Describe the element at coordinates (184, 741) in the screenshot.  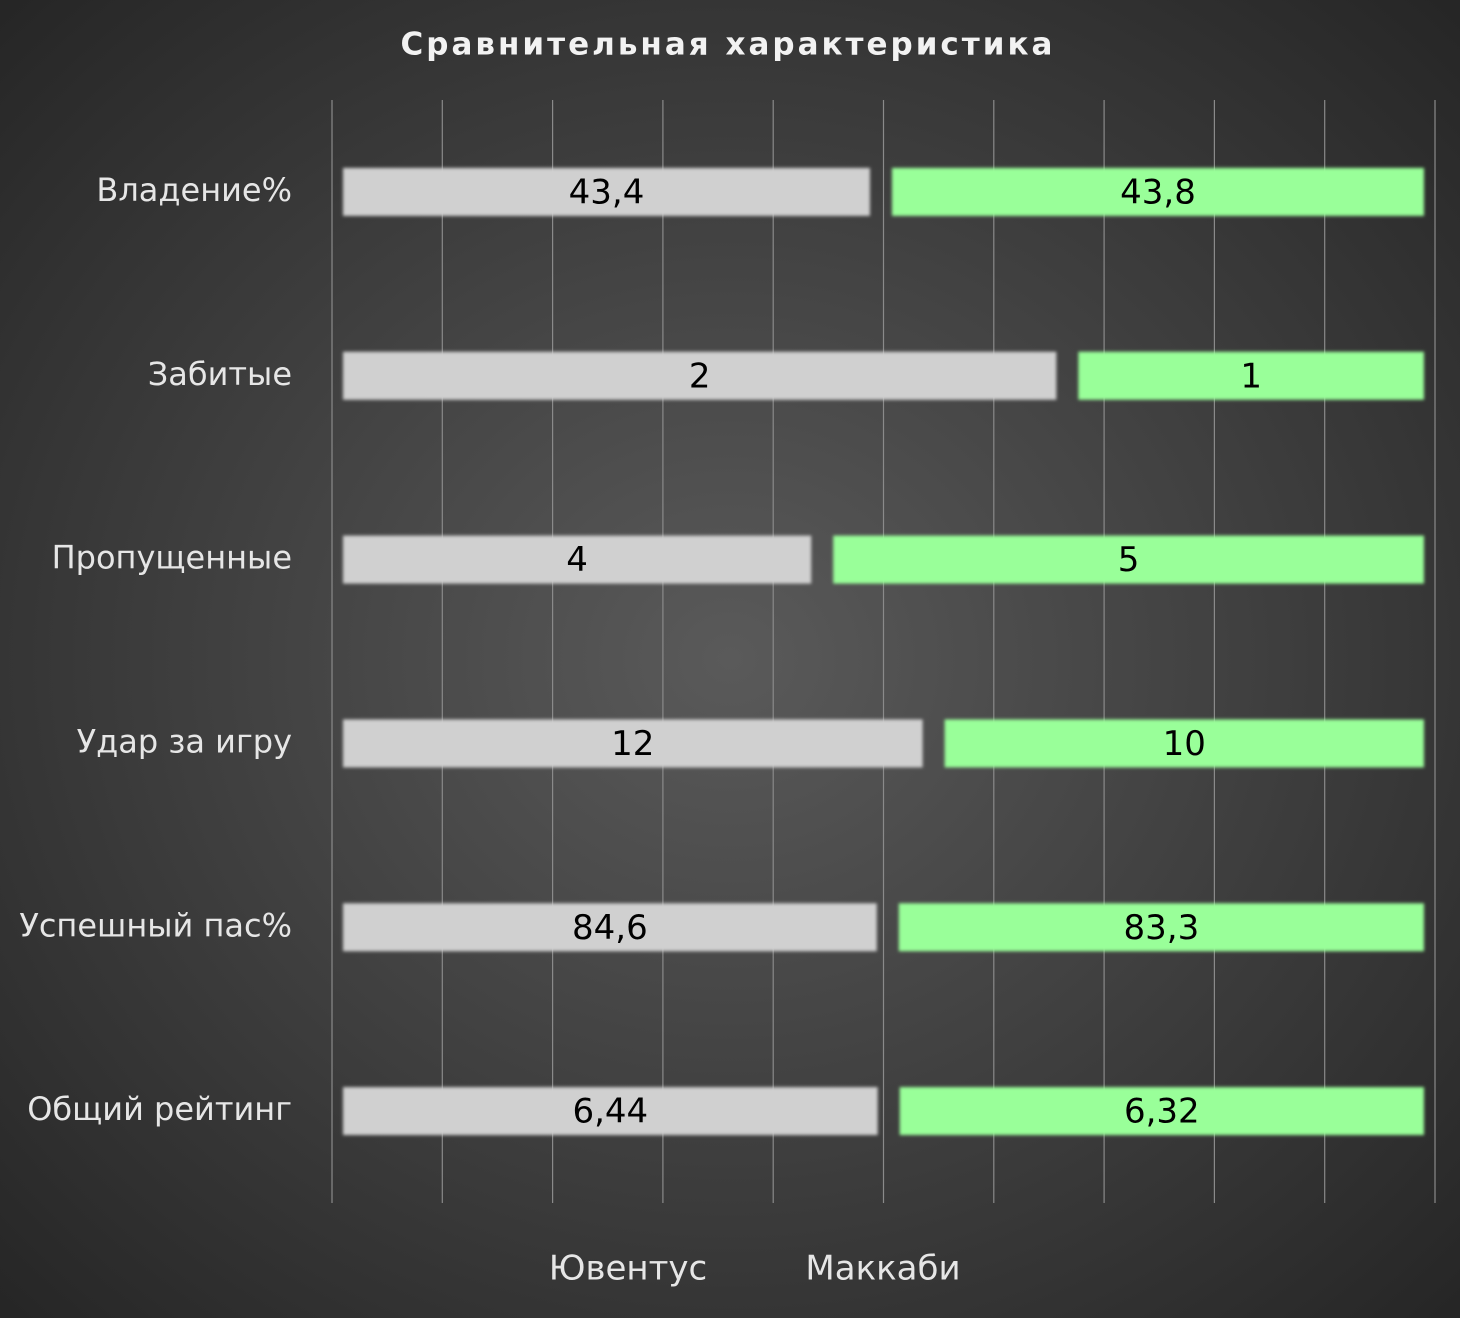
I see `y-tick-label: Удар за игру` at that location.